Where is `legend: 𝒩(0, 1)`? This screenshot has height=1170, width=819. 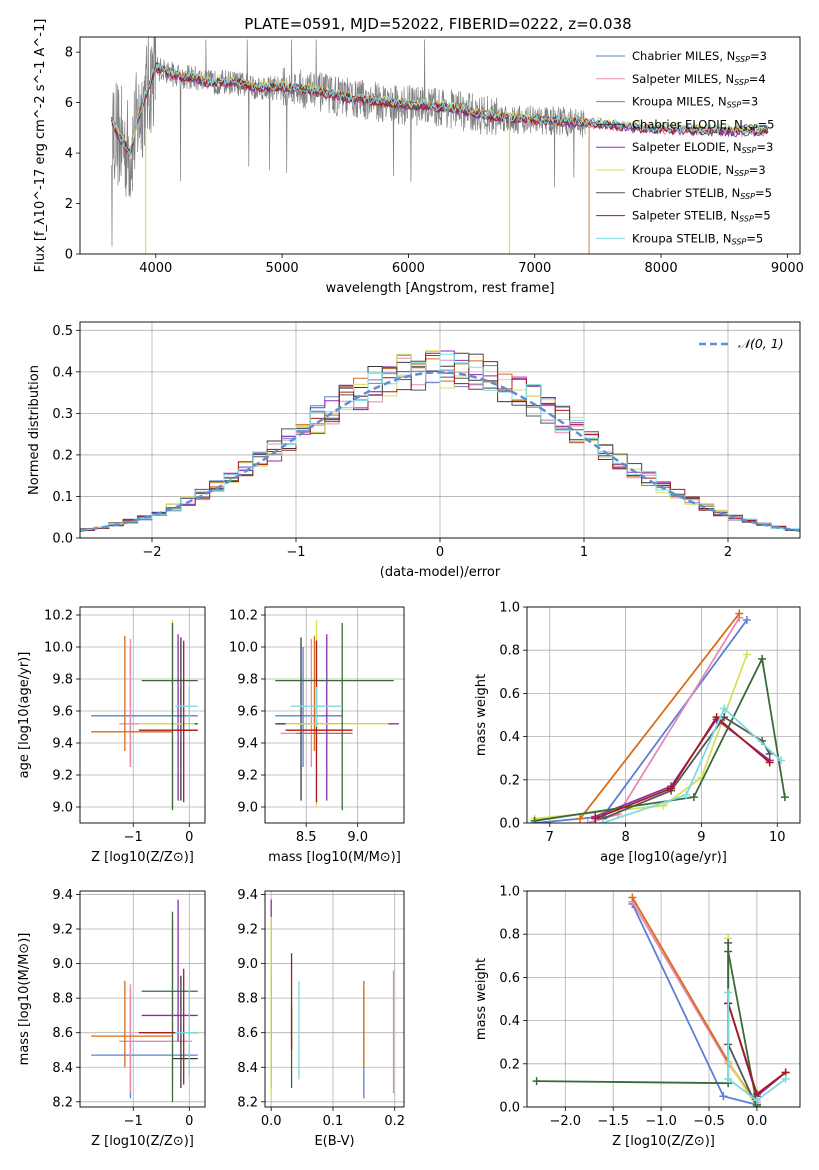 legend: 𝒩(0, 1) is located at coordinates (741, 343).